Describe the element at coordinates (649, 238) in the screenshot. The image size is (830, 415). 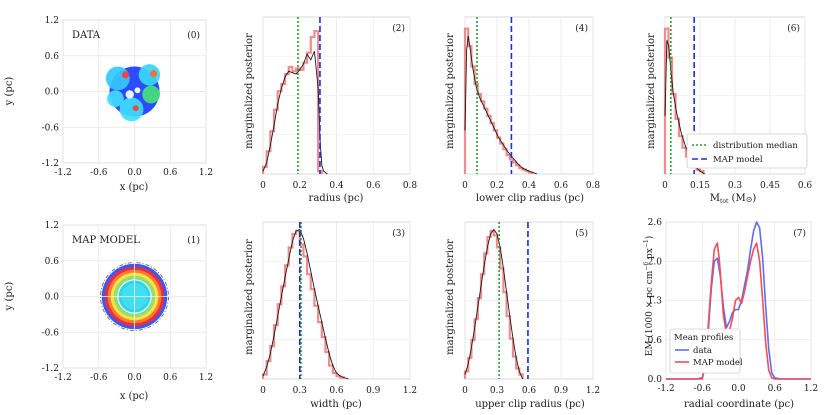
I see `panel-7-ylabel-c: )` at that location.